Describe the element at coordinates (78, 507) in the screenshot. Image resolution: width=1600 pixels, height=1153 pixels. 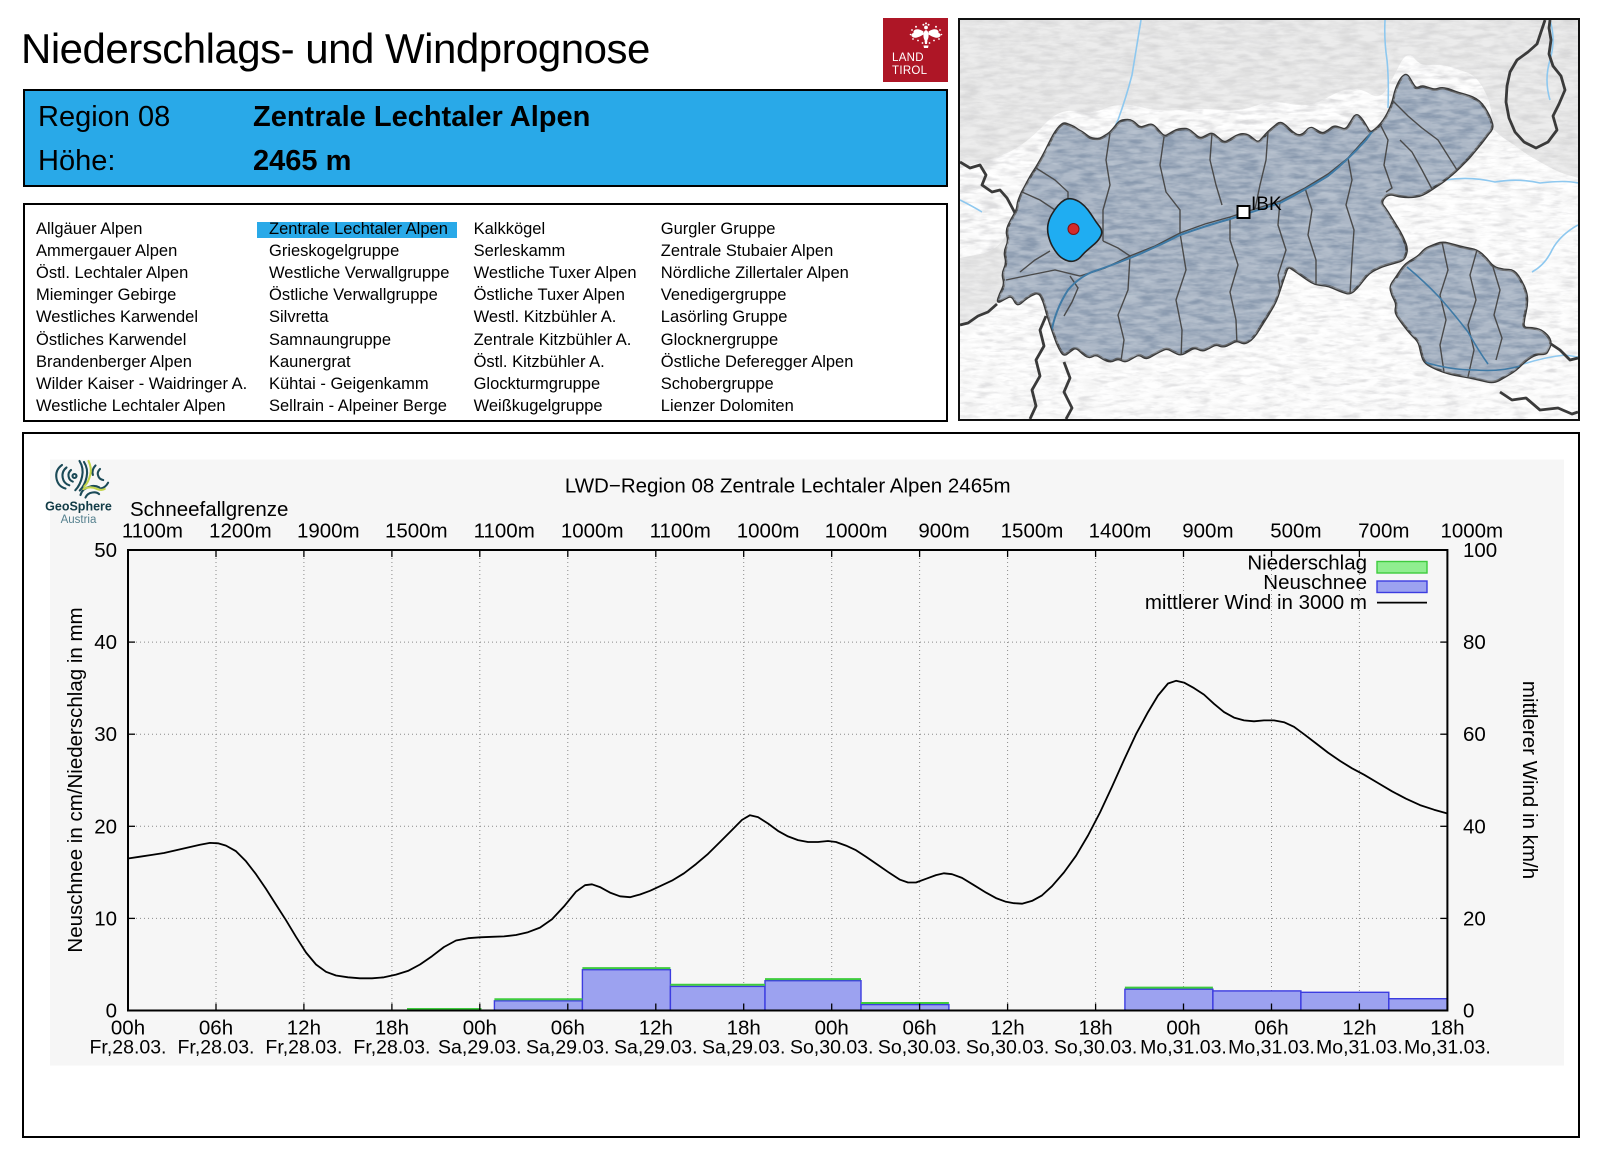
I see `svg-text: GeoSphere` at that location.